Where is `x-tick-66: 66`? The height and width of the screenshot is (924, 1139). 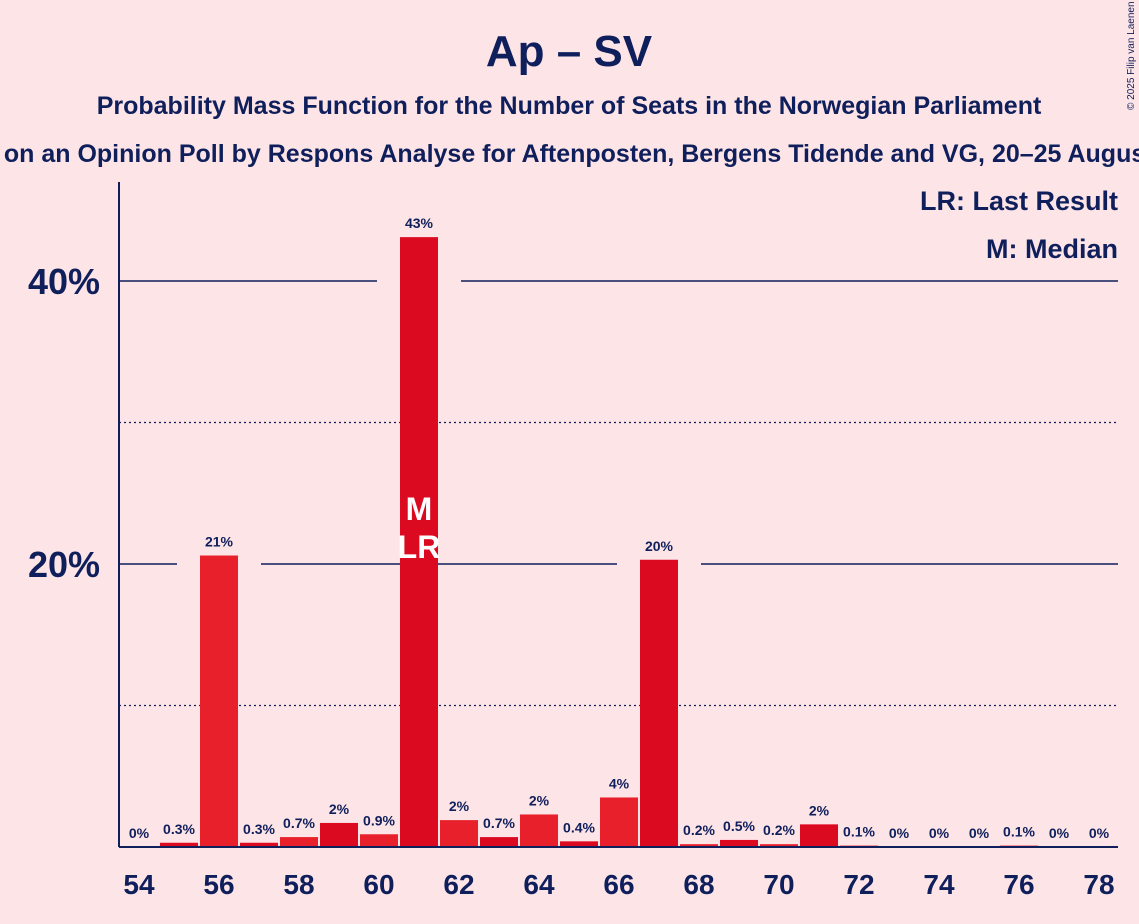
x-tick-66: 66 is located at coordinates (618, 884).